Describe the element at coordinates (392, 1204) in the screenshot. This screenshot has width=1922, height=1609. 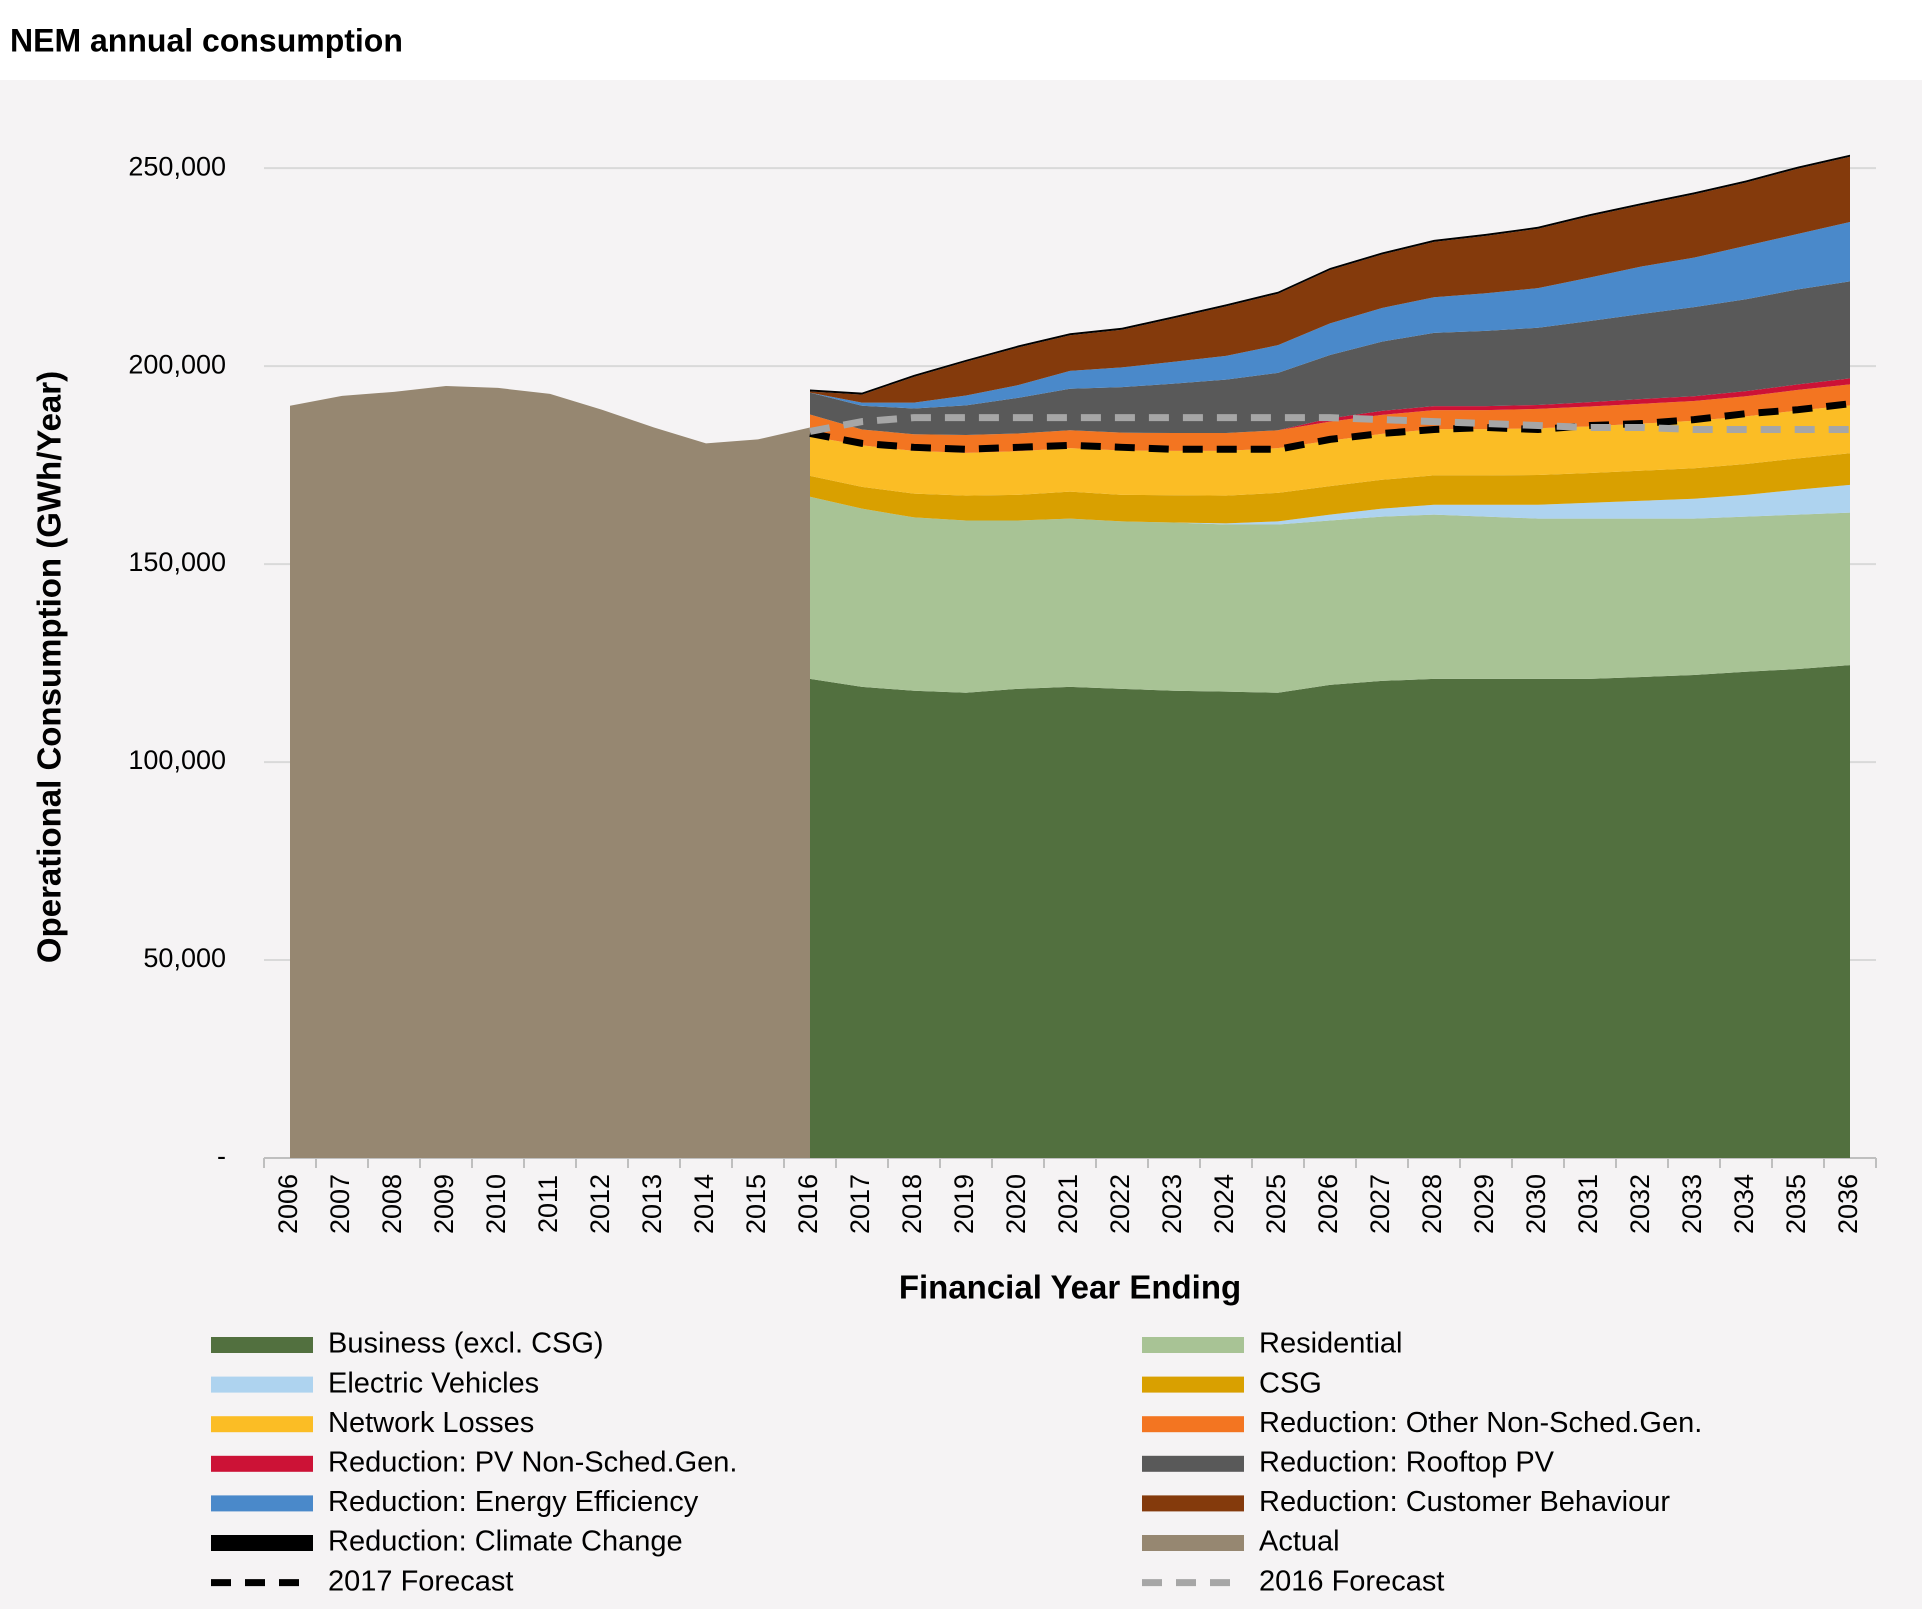
I see `x-tick-label: 2008` at that location.